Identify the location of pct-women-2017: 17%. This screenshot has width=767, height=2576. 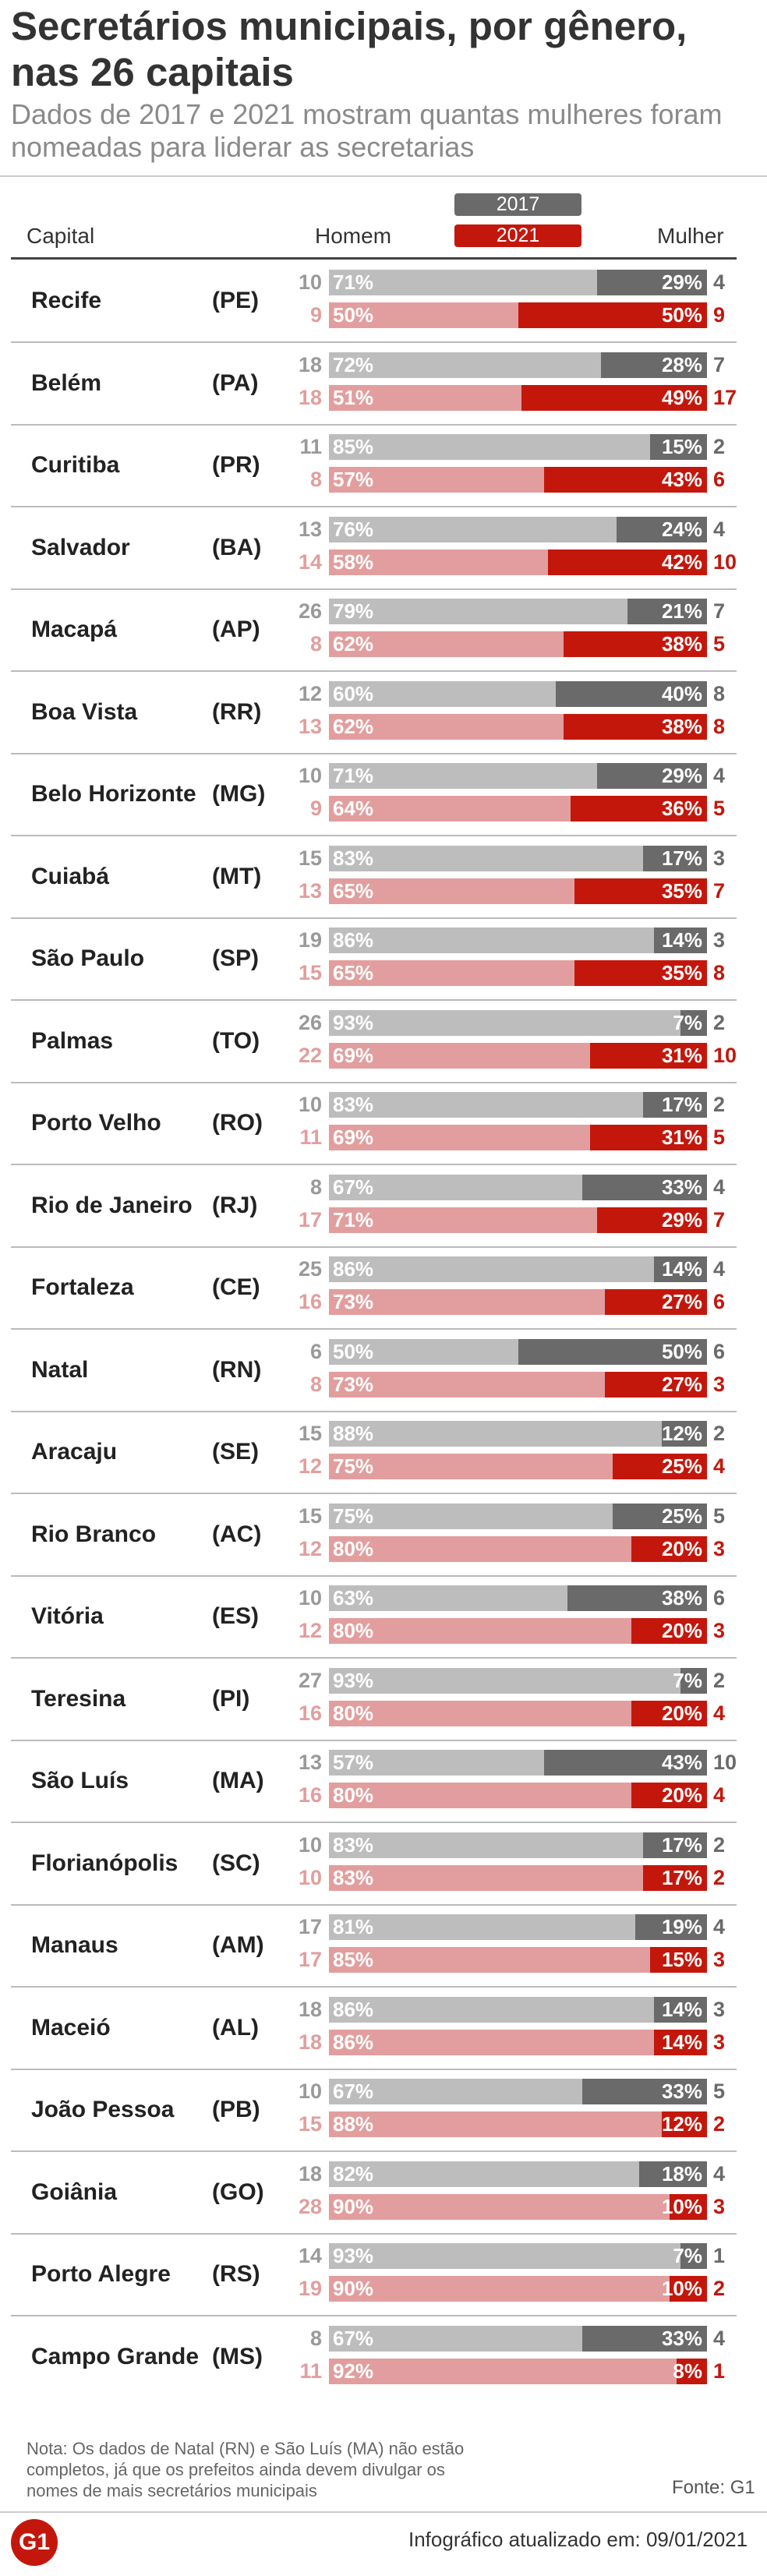
(681, 1104).